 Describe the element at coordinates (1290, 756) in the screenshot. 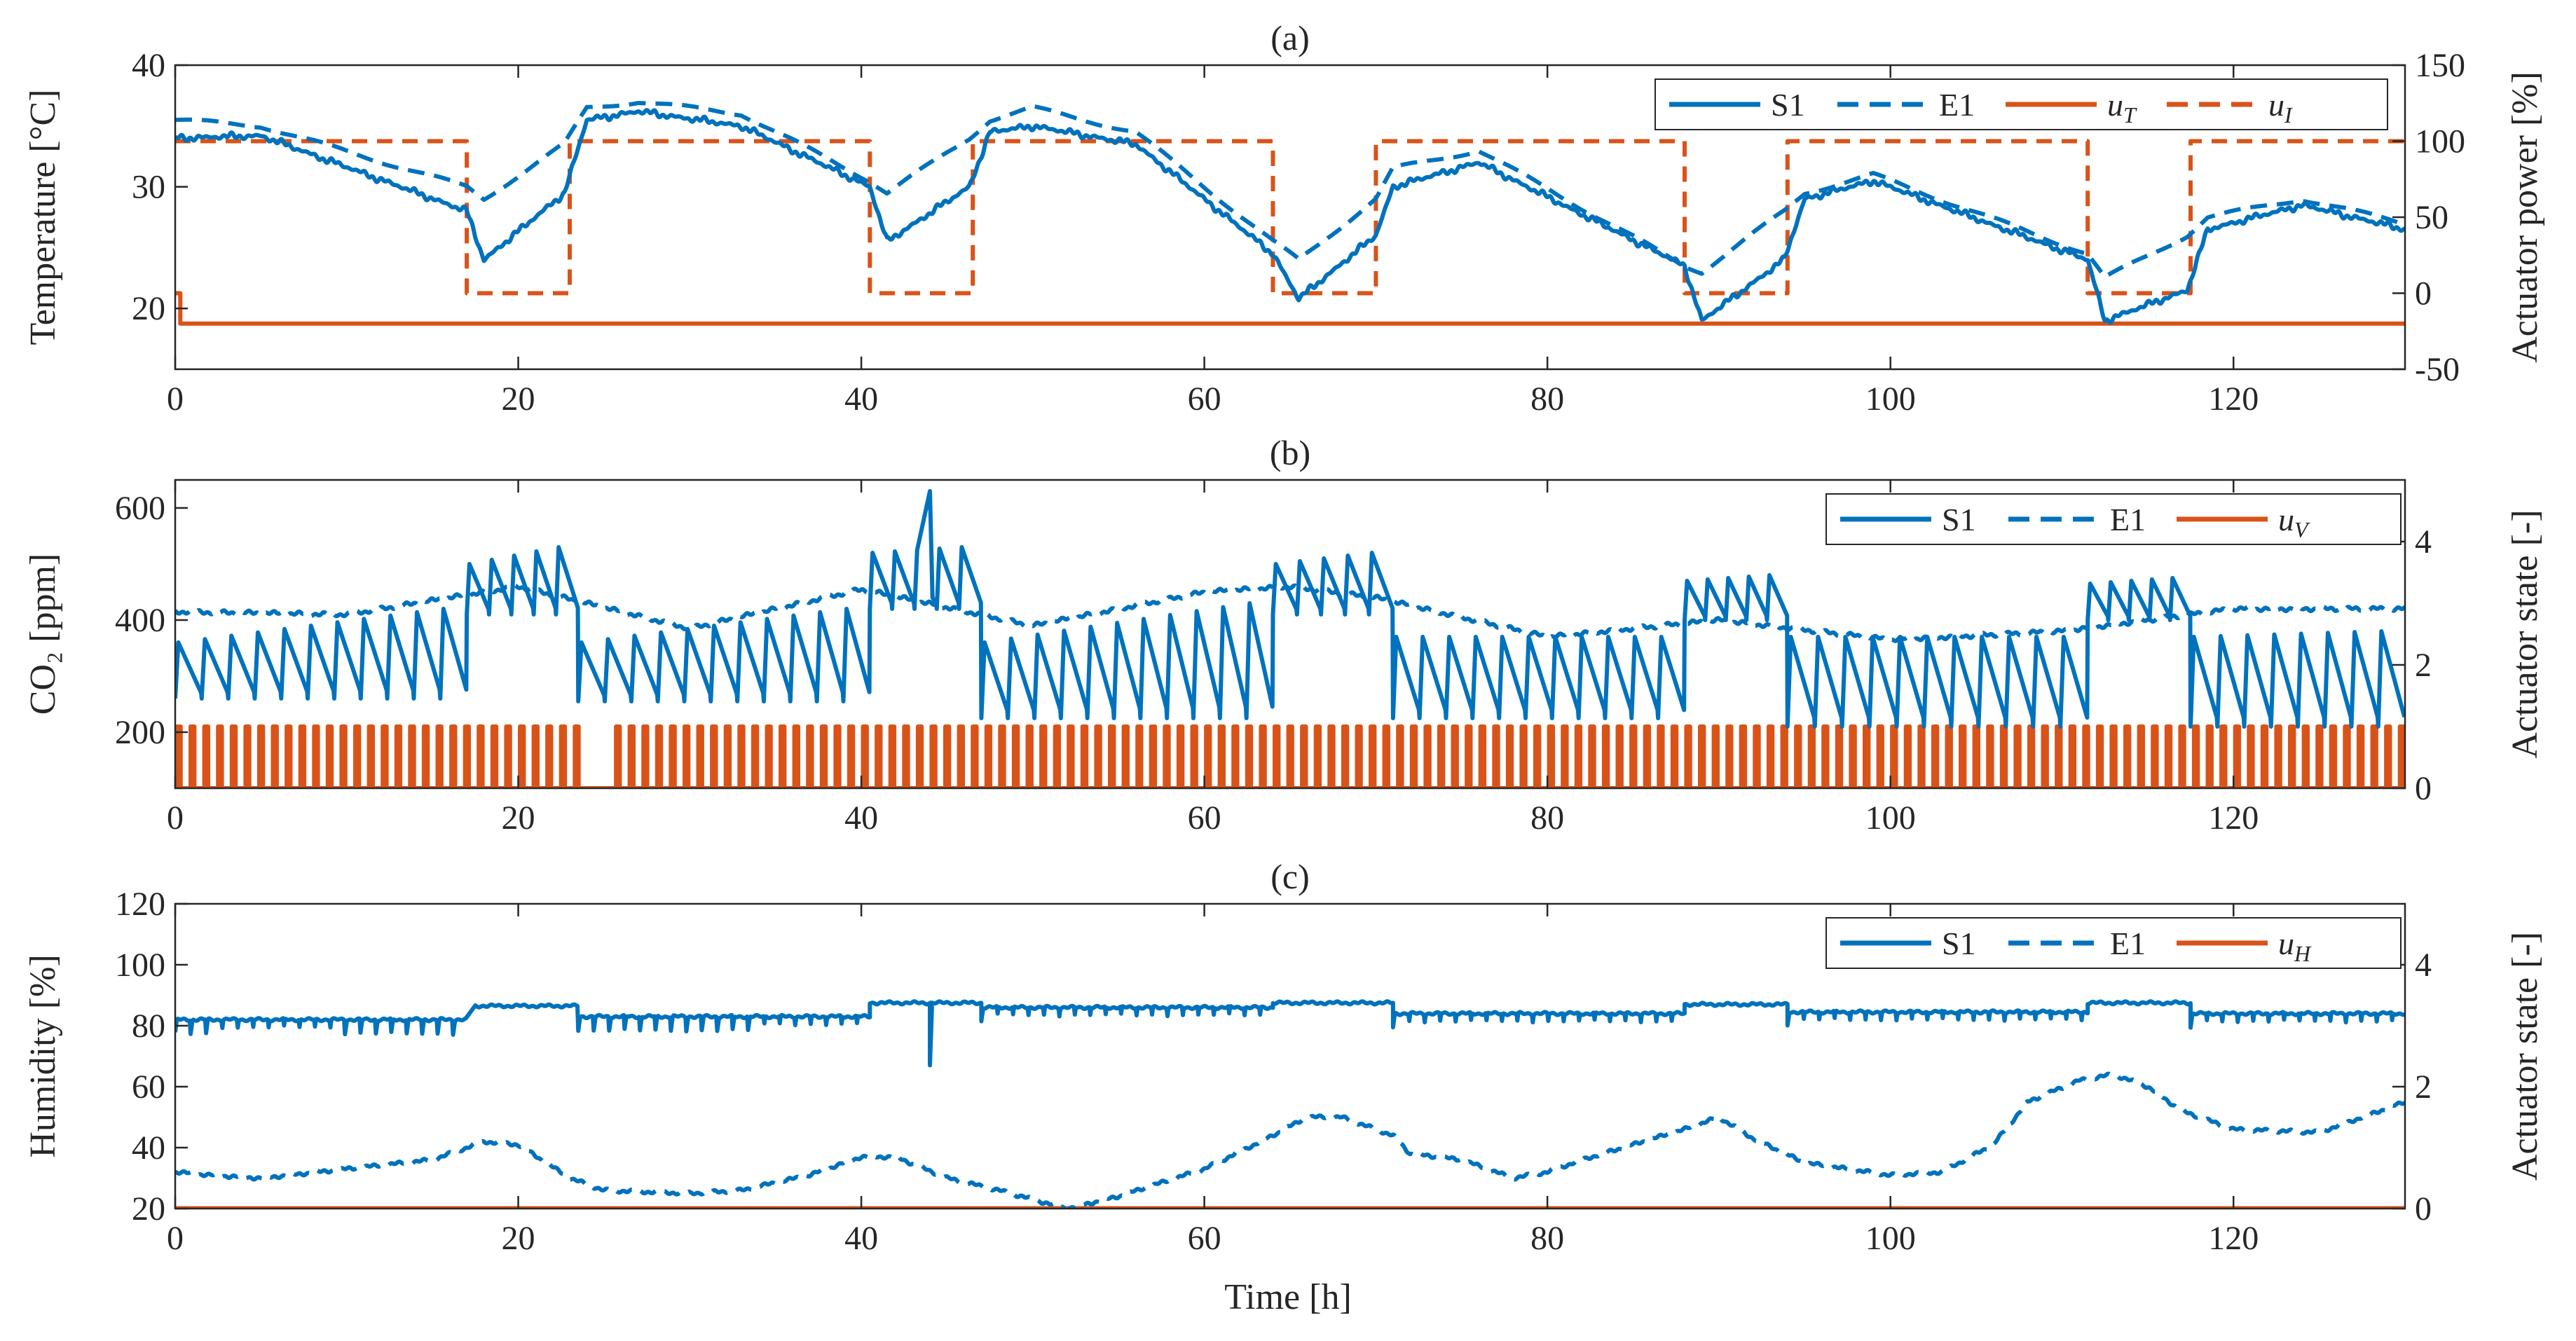

I see `series-uV-line` at that location.